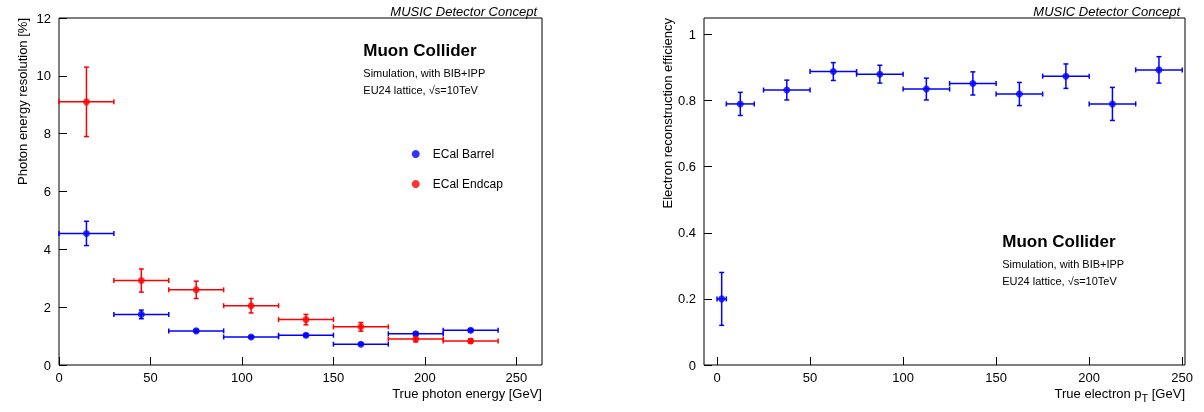 Image resolution: width=1204 pixels, height=412 pixels. I want to click on y-tick-label: 1, so click(692, 35).